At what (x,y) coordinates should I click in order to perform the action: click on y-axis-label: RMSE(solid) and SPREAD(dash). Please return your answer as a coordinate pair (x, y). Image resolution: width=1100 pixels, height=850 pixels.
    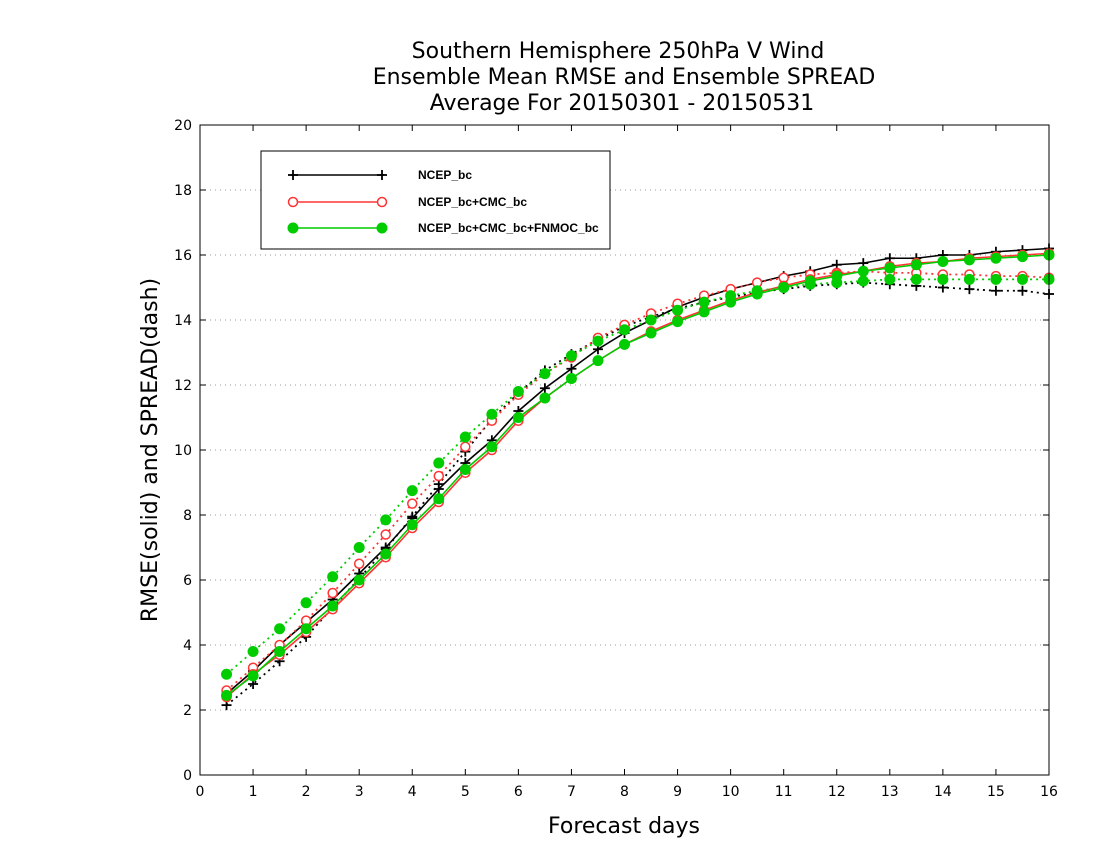
    Looking at the image, I should click on (150, 450).